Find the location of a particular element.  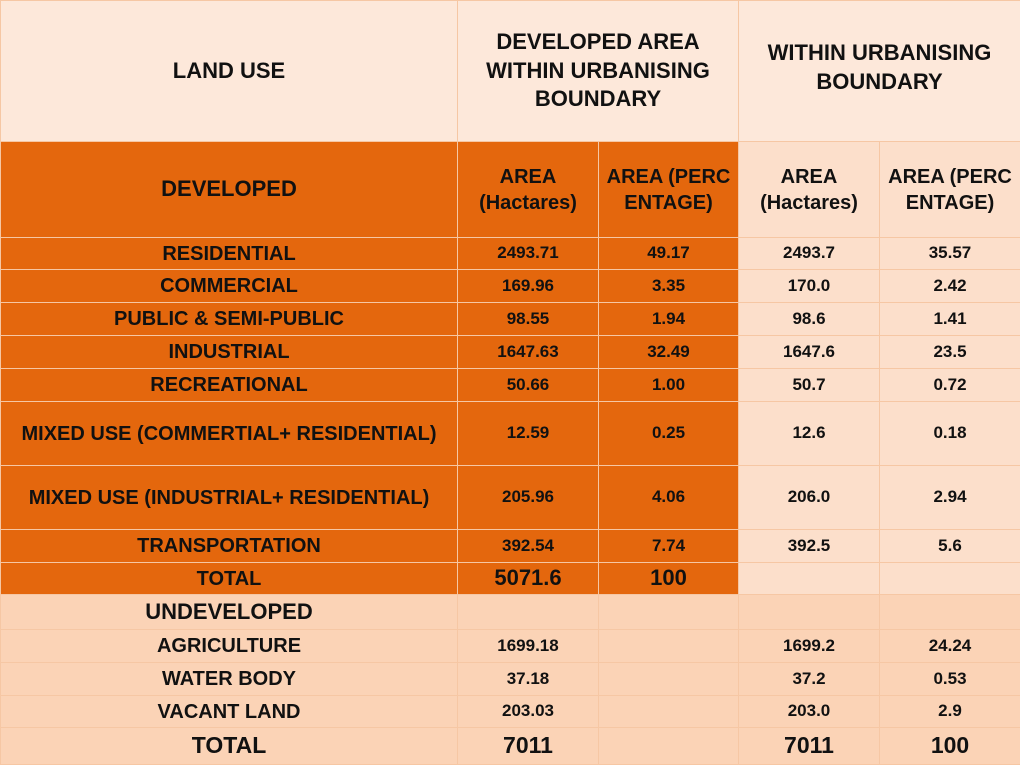

urb-area-hactares-header: AREA (Hactares) is located at coordinates (809, 189).